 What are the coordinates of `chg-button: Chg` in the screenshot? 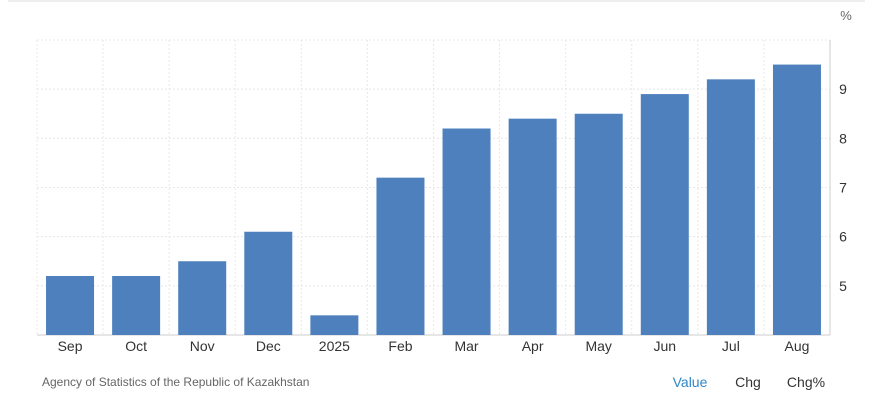 It's located at (748, 382).